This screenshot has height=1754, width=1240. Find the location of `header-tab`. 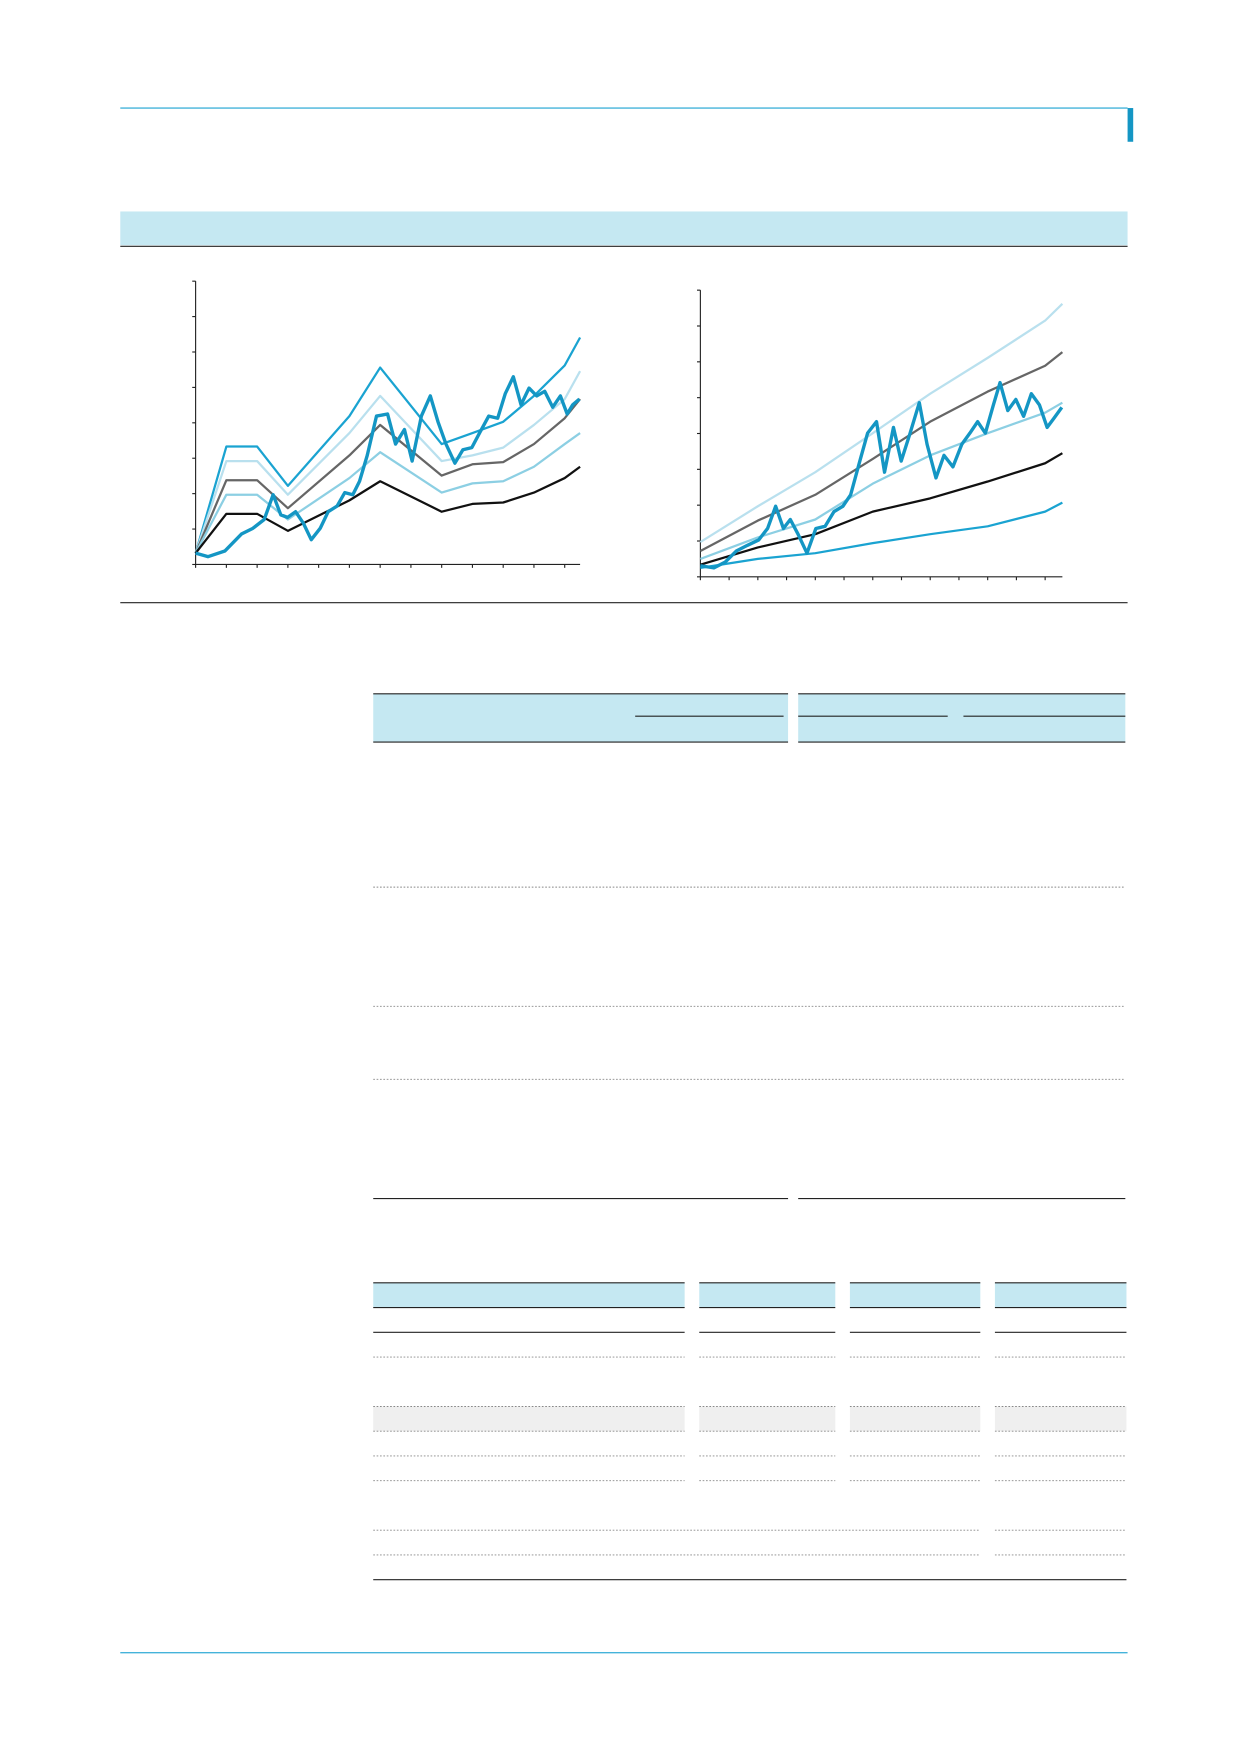

header-tab is located at coordinates (1130, 125).